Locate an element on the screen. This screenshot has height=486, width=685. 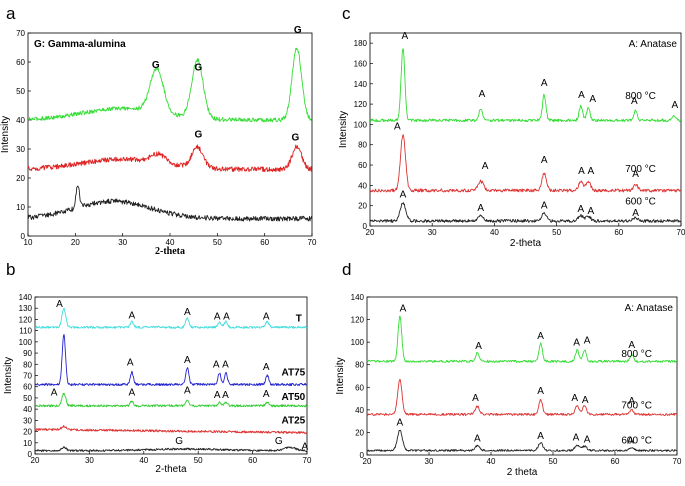
panel-c-legend: A: Anatase is located at coordinates (653, 44).